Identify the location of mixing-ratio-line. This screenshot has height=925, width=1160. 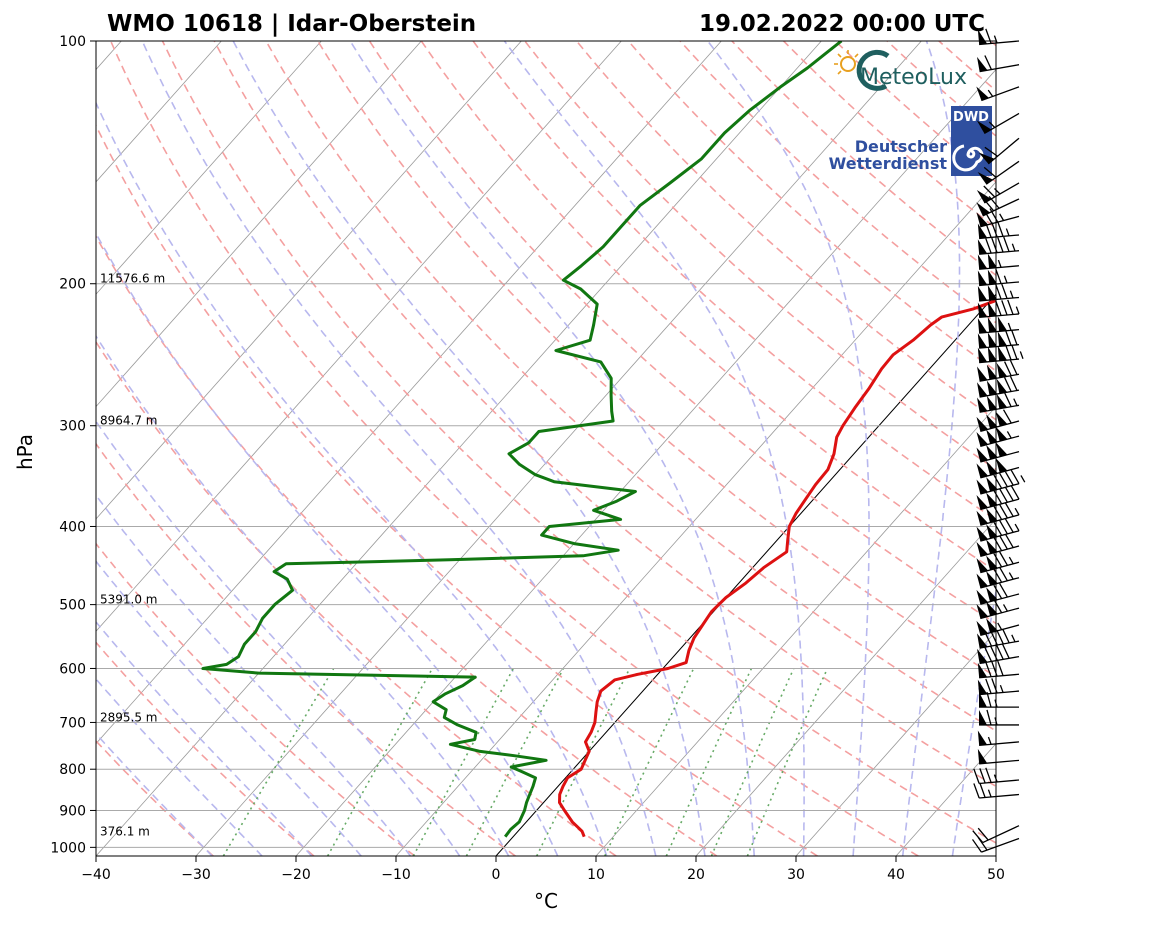
(515, 762).